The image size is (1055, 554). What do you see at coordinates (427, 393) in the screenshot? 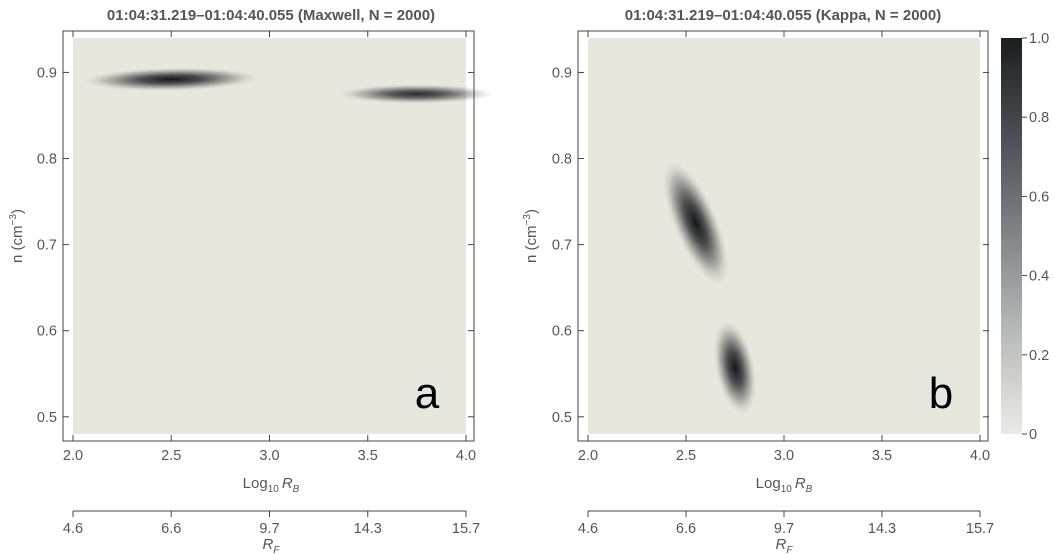
I see `panel-a-letter: a` at bounding box center [427, 393].